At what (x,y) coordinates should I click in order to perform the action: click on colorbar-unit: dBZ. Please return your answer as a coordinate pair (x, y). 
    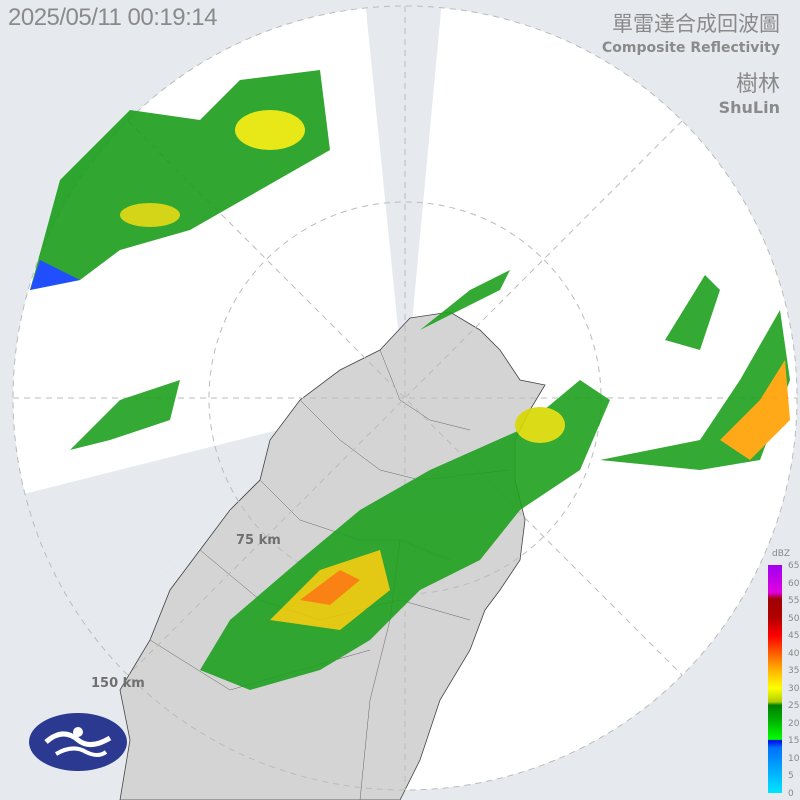
    Looking at the image, I should click on (781, 554).